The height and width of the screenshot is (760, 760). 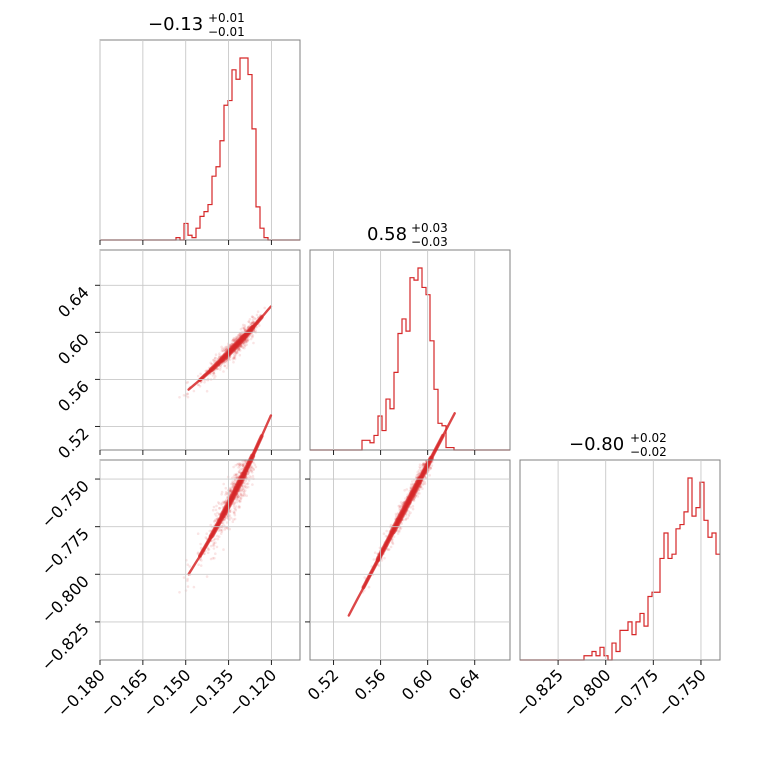 I want to click on x-tick-label: −0.800, so click(x=586, y=692).